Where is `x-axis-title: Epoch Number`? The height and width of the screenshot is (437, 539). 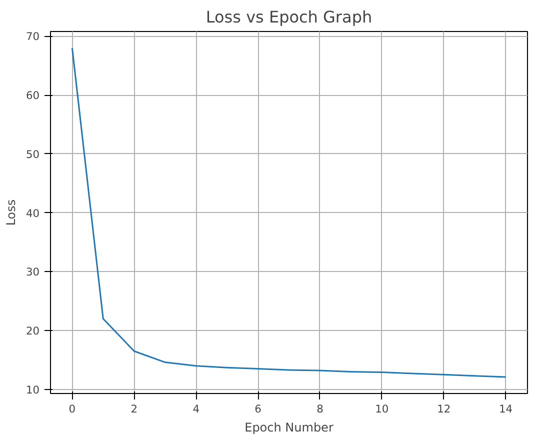 x-axis-title: Epoch Number is located at coordinates (289, 427).